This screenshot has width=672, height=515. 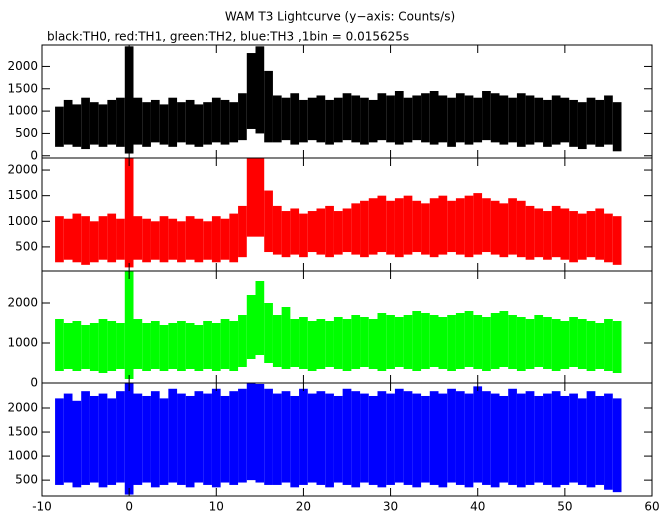 What do you see at coordinates (651, 507) in the screenshot?
I see `x-tick-label: 60` at bounding box center [651, 507].